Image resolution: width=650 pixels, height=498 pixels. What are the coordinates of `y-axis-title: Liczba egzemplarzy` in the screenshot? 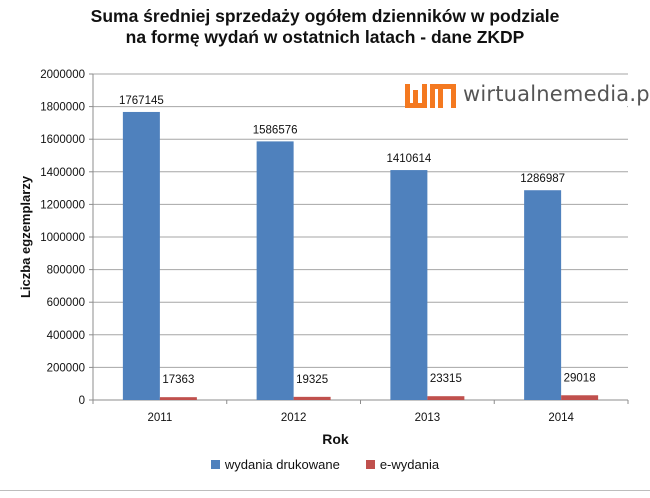 It's located at (25, 236).